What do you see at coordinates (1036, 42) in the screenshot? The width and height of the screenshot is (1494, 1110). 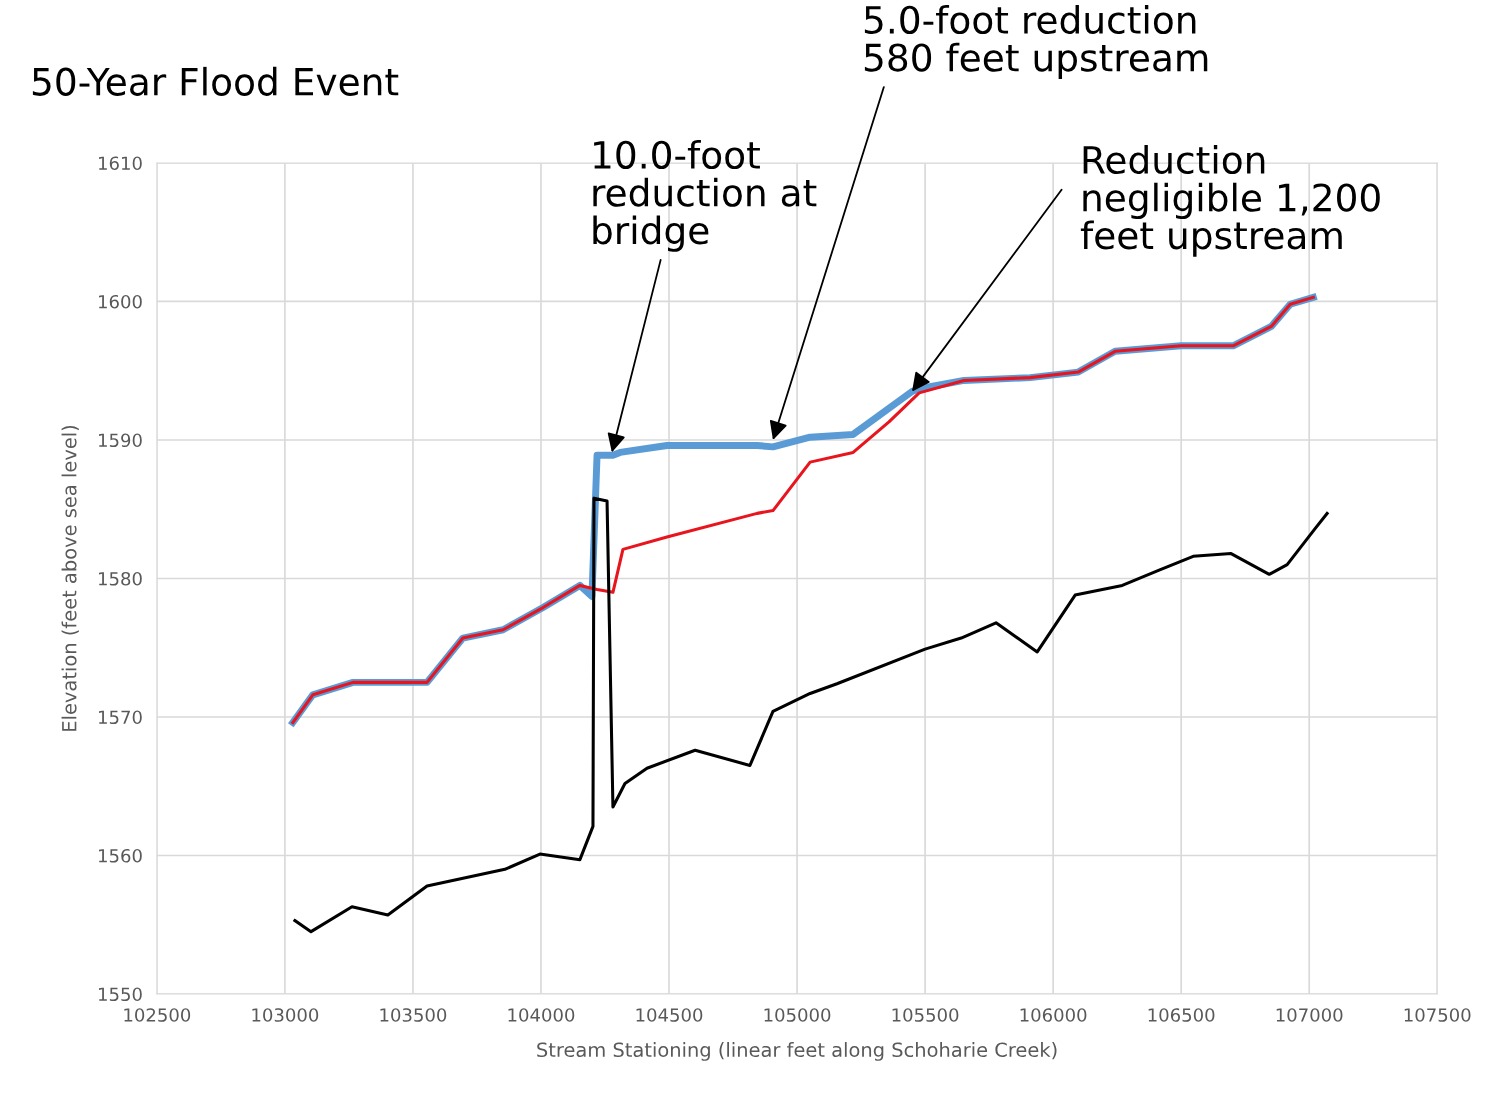 I see `annotation: 5.0-foot reduction 580 feet upstream` at bounding box center [1036, 42].